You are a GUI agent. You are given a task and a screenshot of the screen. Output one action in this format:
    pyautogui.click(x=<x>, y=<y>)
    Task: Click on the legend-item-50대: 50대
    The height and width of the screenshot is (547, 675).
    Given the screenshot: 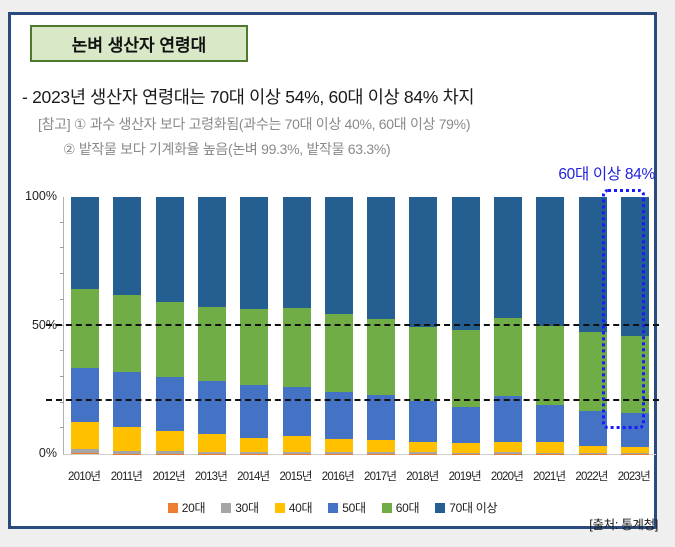 What is the action you would take?
    pyautogui.click(x=347, y=507)
    